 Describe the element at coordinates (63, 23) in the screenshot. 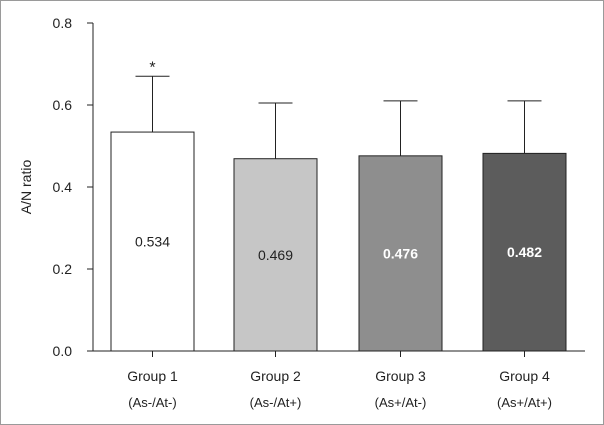

I see `y-tick-label: 0.8` at that location.